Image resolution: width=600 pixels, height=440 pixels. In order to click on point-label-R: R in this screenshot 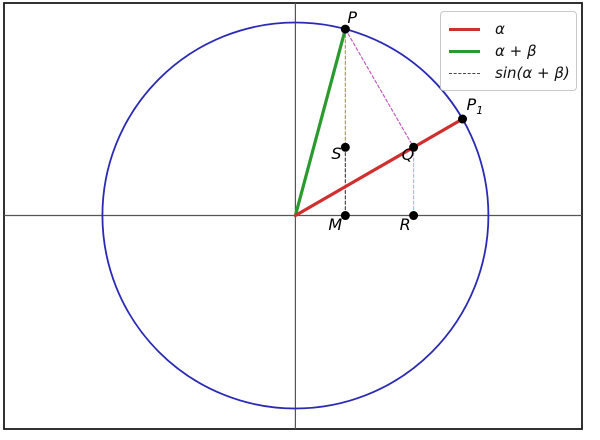, I will do `click(405, 224)`.